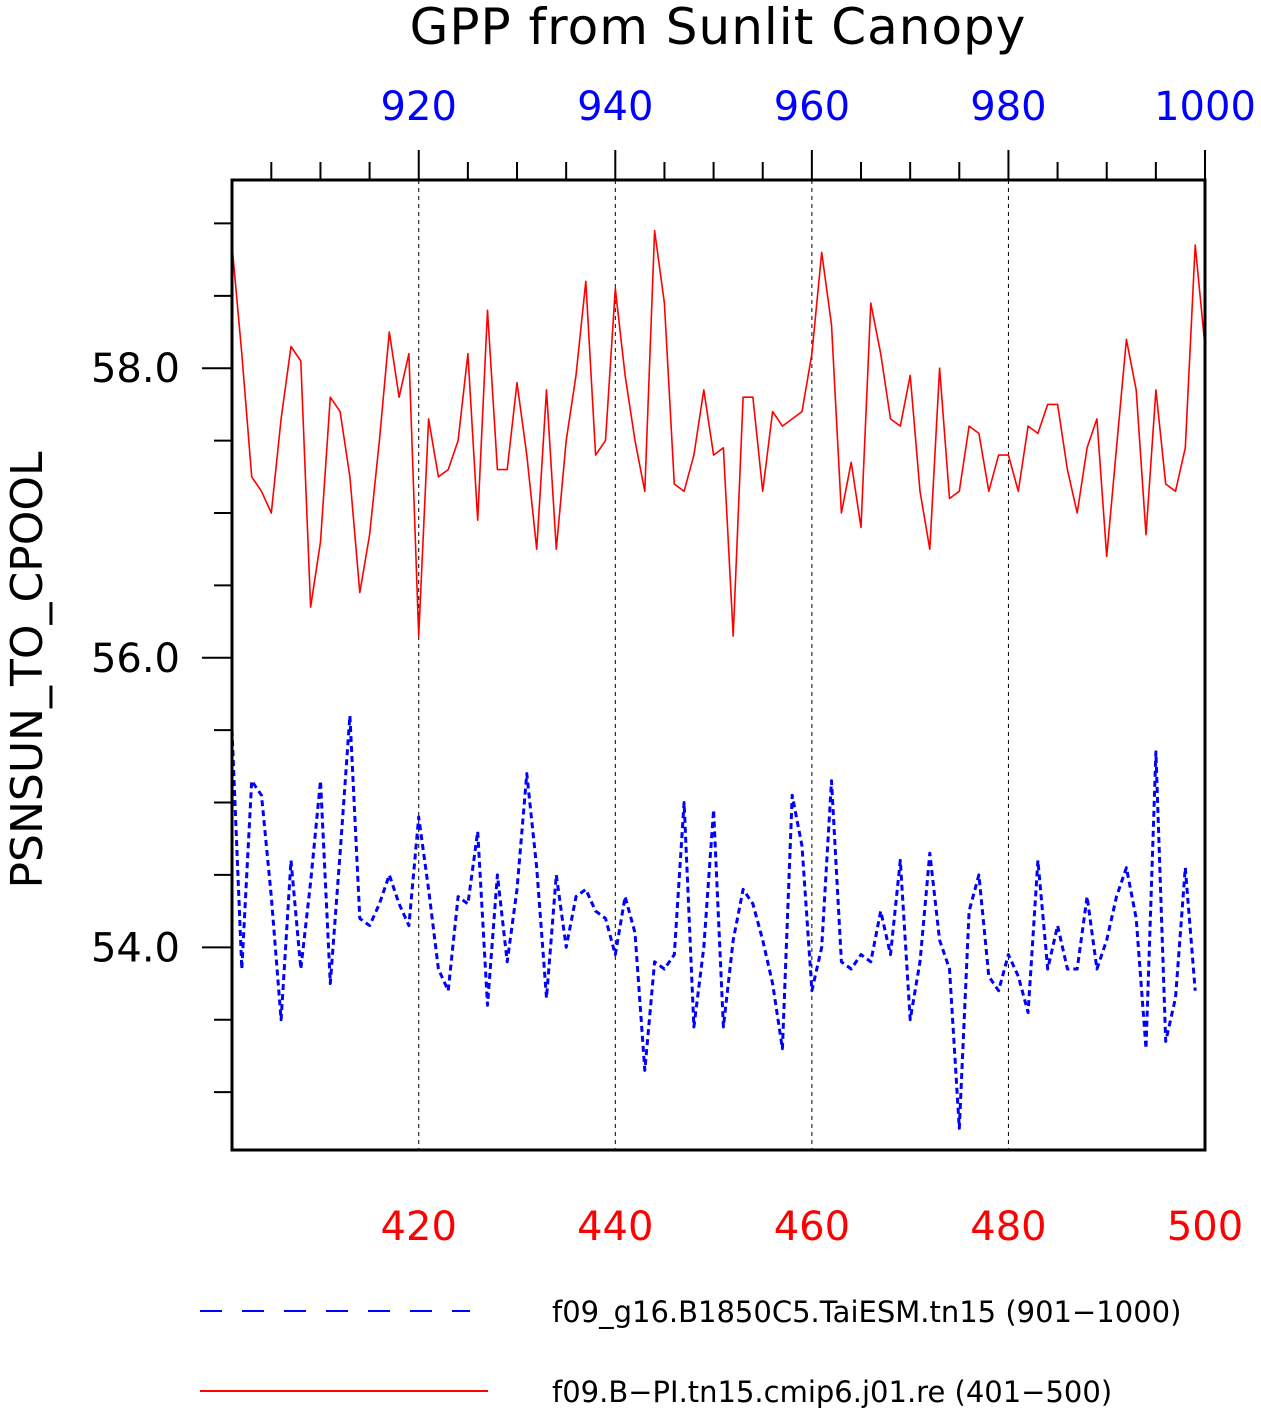 The image size is (1261, 1411). I want to click on y-axis-tick-labels: 54.0 56.0 58.0, so click(135, 658).